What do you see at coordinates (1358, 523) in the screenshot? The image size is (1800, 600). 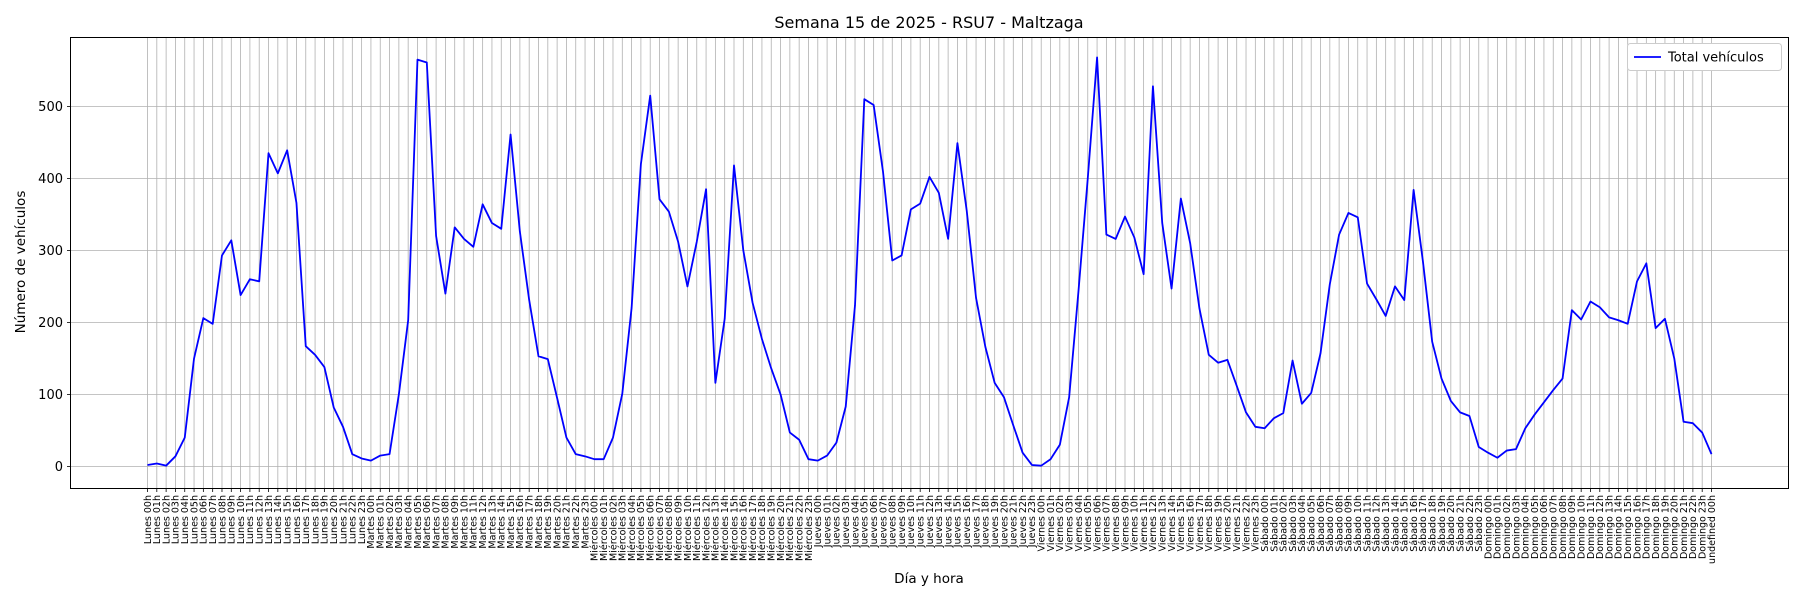 I see `x-tick-label: Sábado 10h` at bounding box center [1358, 523].